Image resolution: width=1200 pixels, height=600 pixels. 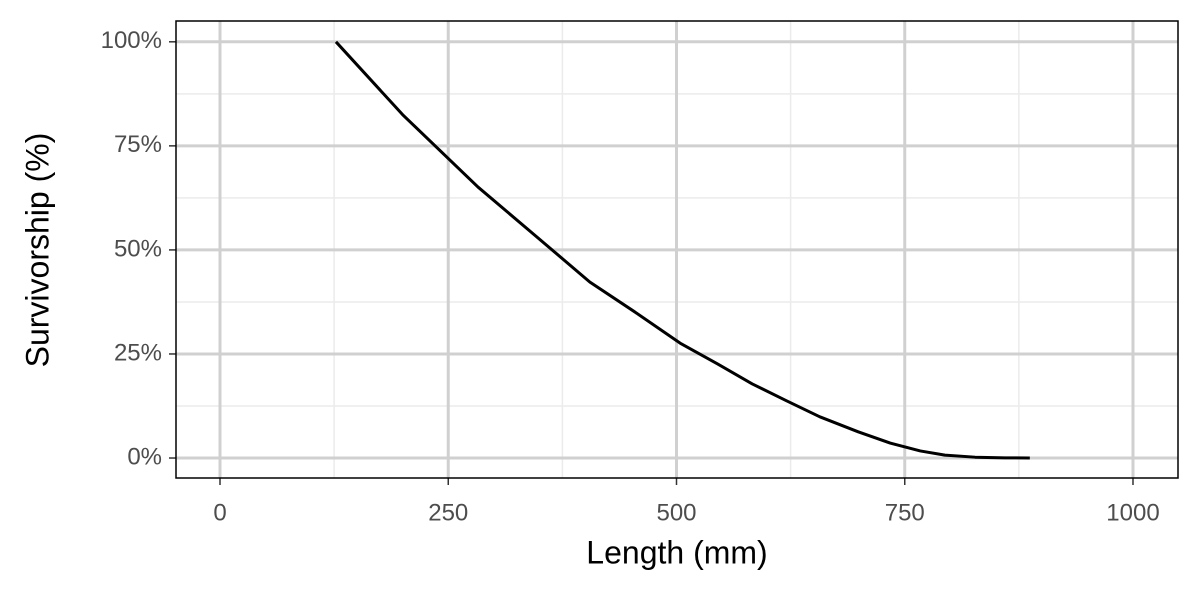 I want to click on y-tick-label: 100%, so click(x=131, y=40).